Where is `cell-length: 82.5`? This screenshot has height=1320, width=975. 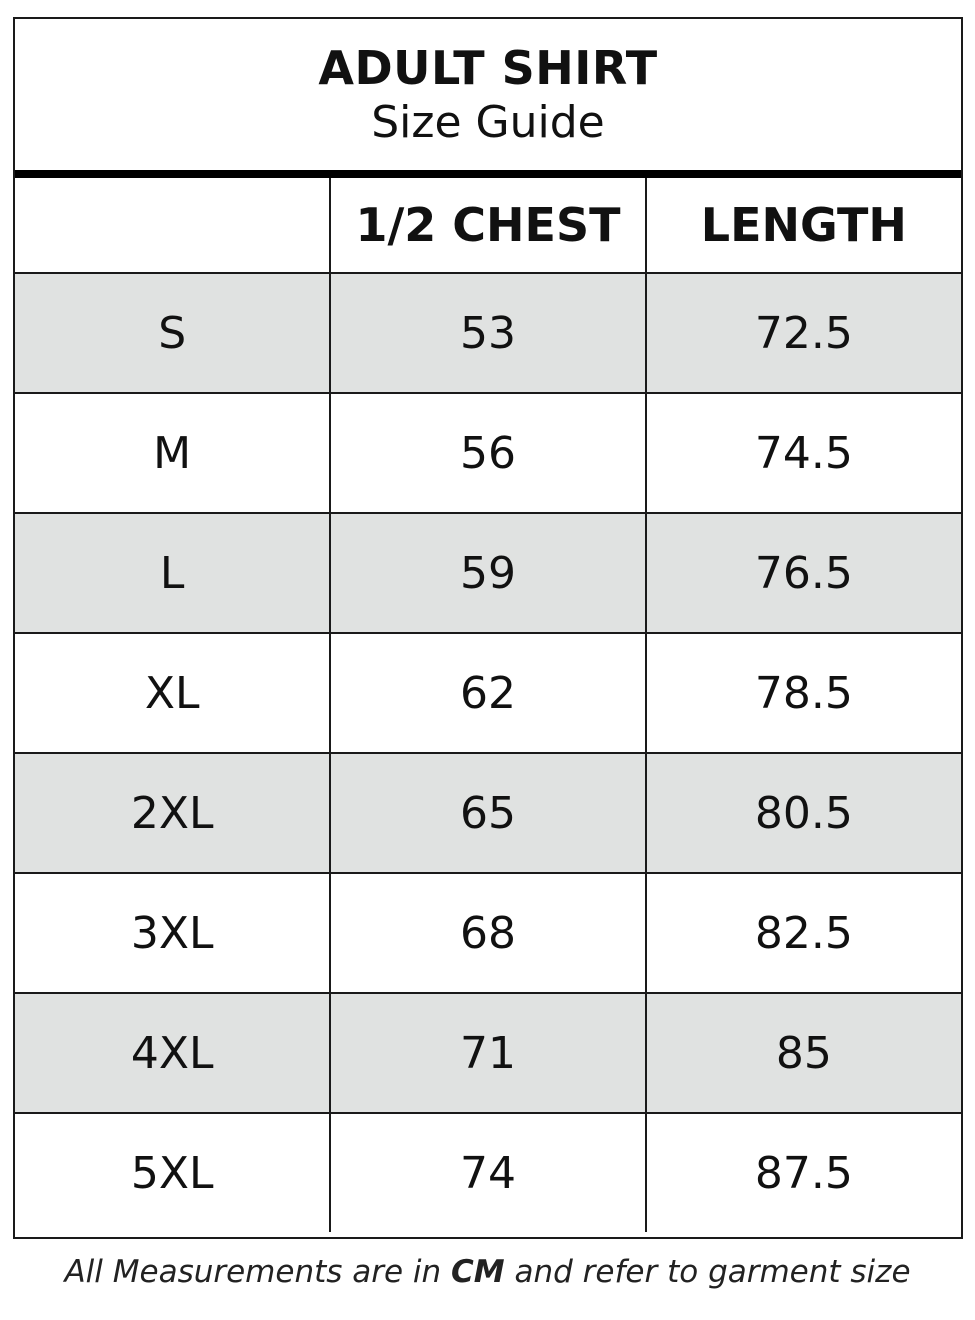 cell-length: 82.5 is located at coordinates (802, 933).